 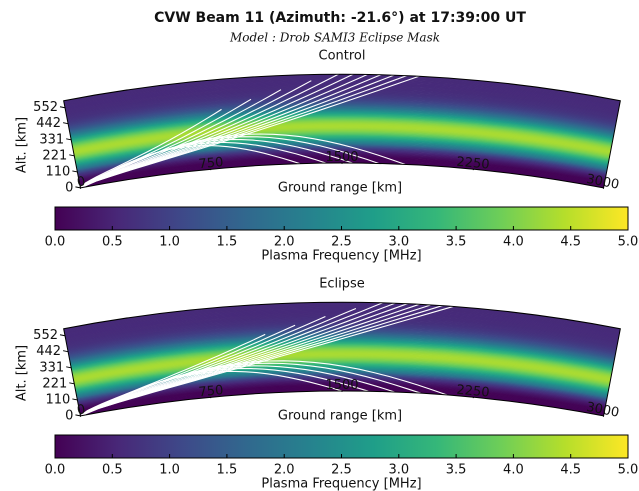 I want to click on figure-subtitle: Model : Drob SAMI3 Eclipse Mask, so click(x=334, y=38).